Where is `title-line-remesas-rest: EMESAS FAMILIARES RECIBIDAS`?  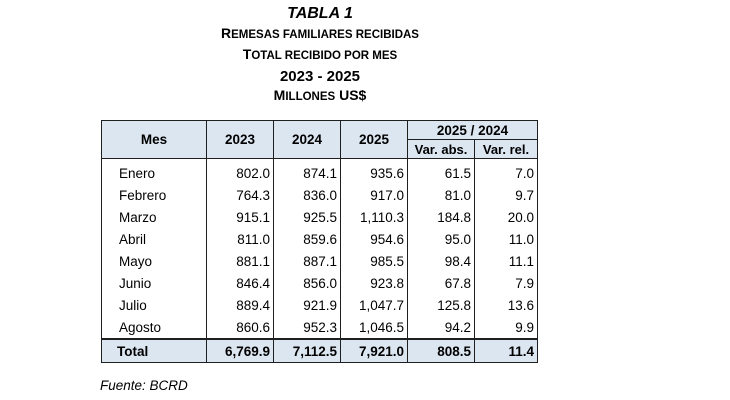
title-line-remesas-rest: EMESAS FAMILIARES RECIBIDAS is located at coordinates (325, 34).